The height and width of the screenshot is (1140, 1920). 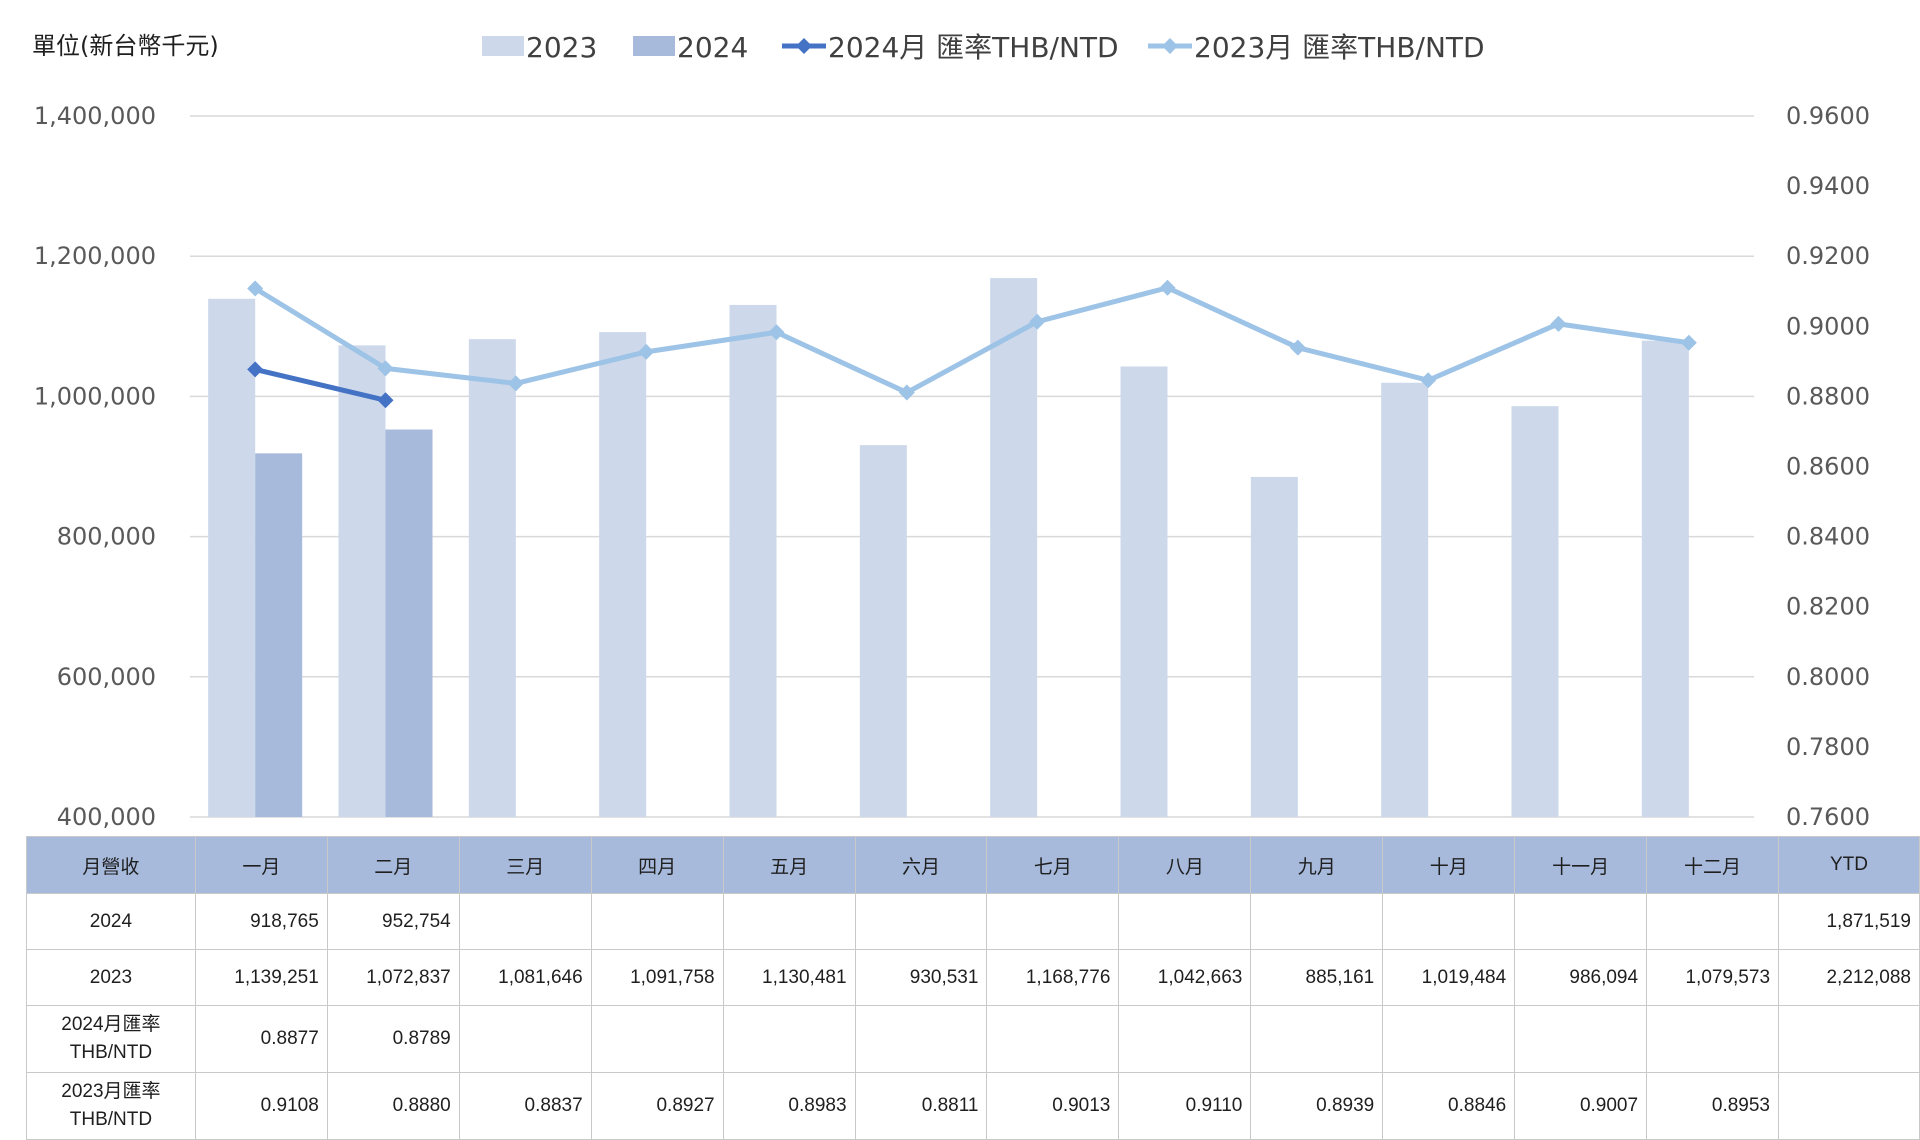 I want to click on table-cell: 1,072,837, so click(x=393, y=977).